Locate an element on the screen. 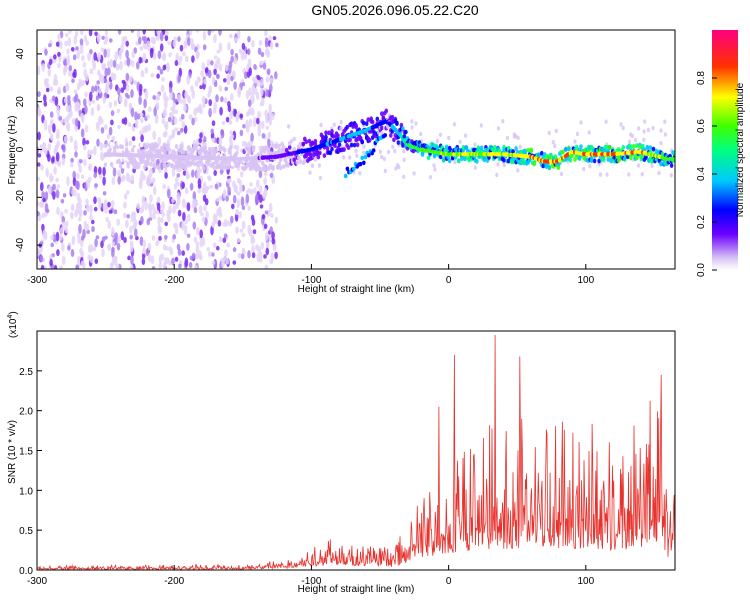 This screenshot has height=600, width=750. y-tick-label: 1.0 is located at coordinates (26, 491).